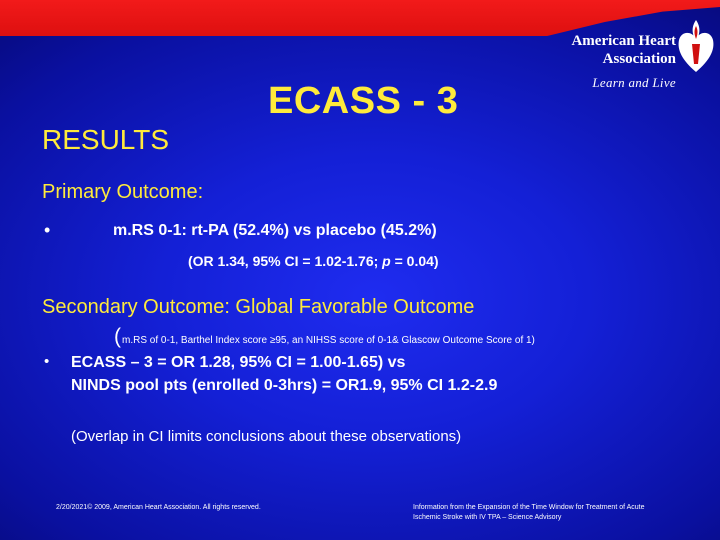 Image resolution: width=720 pixels, height=540 pixels. Describe the element at coordinates (386, 261) in the screenshot. I see `p-symbol: p` at that location.